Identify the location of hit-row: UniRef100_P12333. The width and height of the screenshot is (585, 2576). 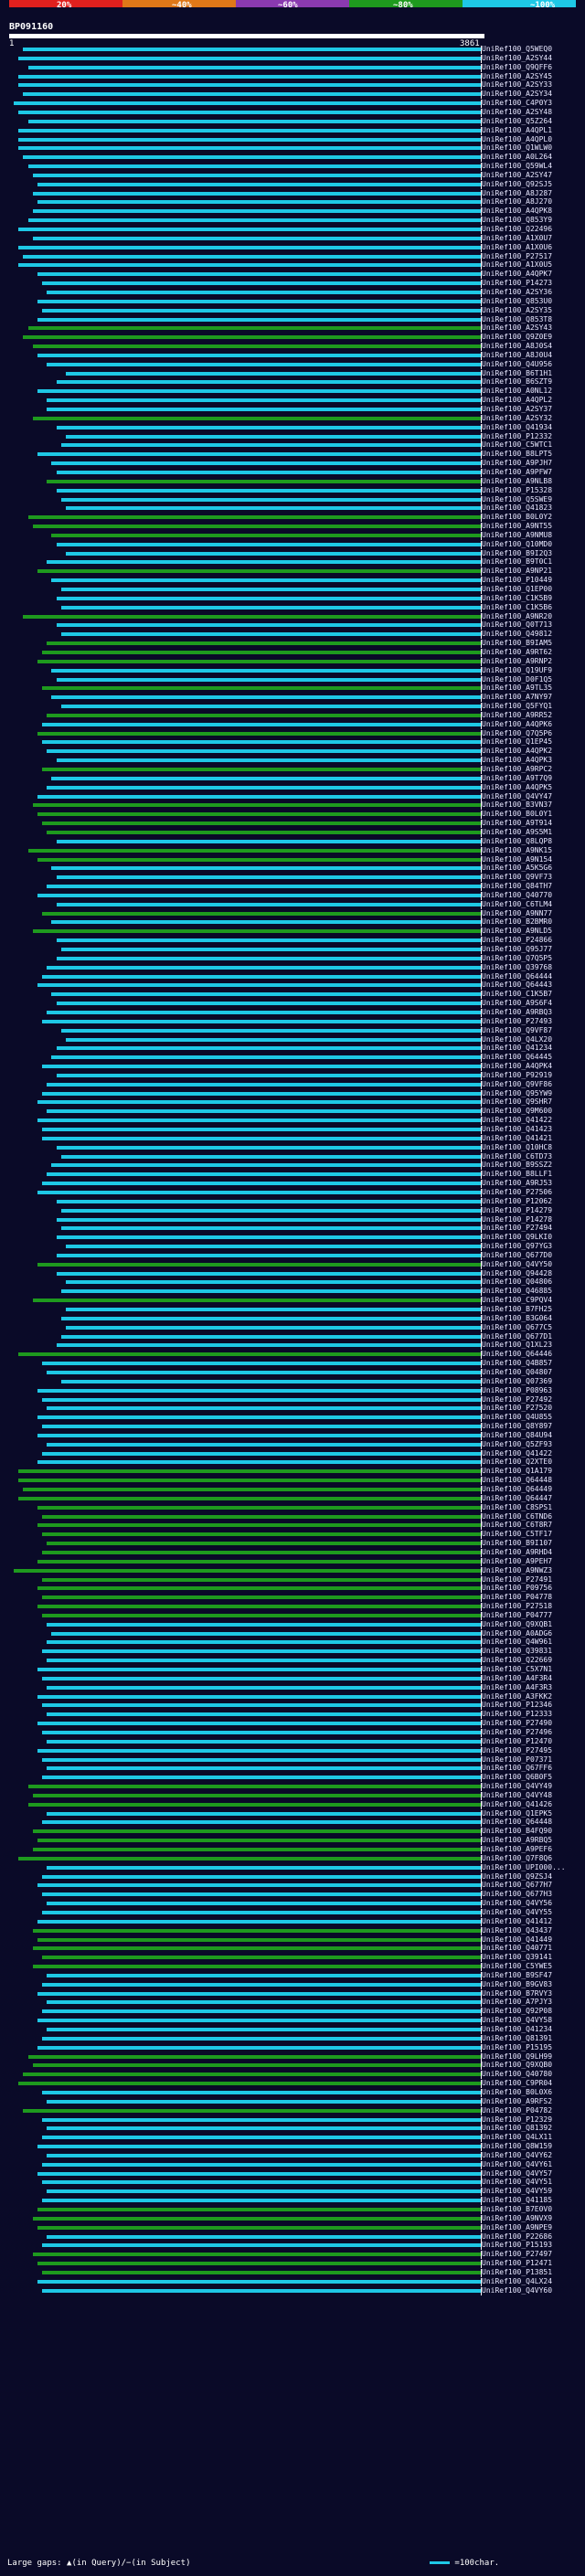
(293, 1715).